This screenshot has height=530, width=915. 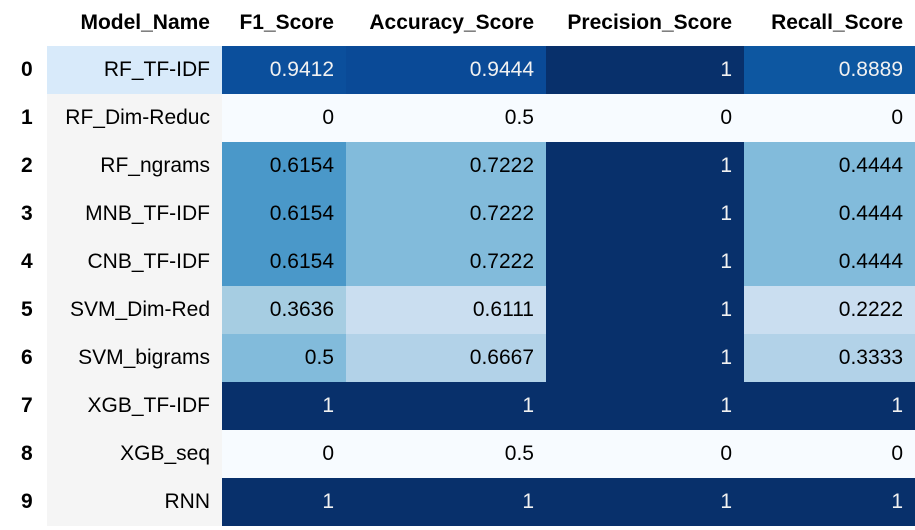 What do you see at coordinates (134, 118) in the screenshot?
I see `cell-model-name: RF_Dim-Reduc` at bounding box center [134, 118].